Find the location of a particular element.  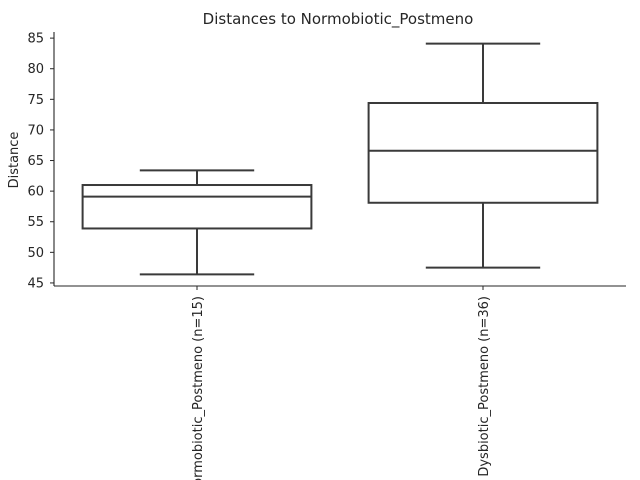

x-tick-label: Dysbiotic_Postmeno (n=36) is located at coordinates (484, 386).